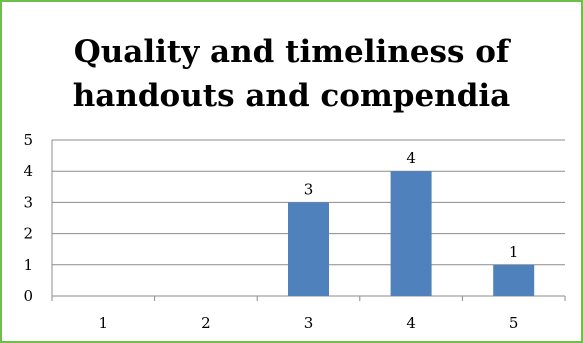 The width and height of the screenshot is (583, 343). I want to click on x-tick-label: 3, so click(309, 323).